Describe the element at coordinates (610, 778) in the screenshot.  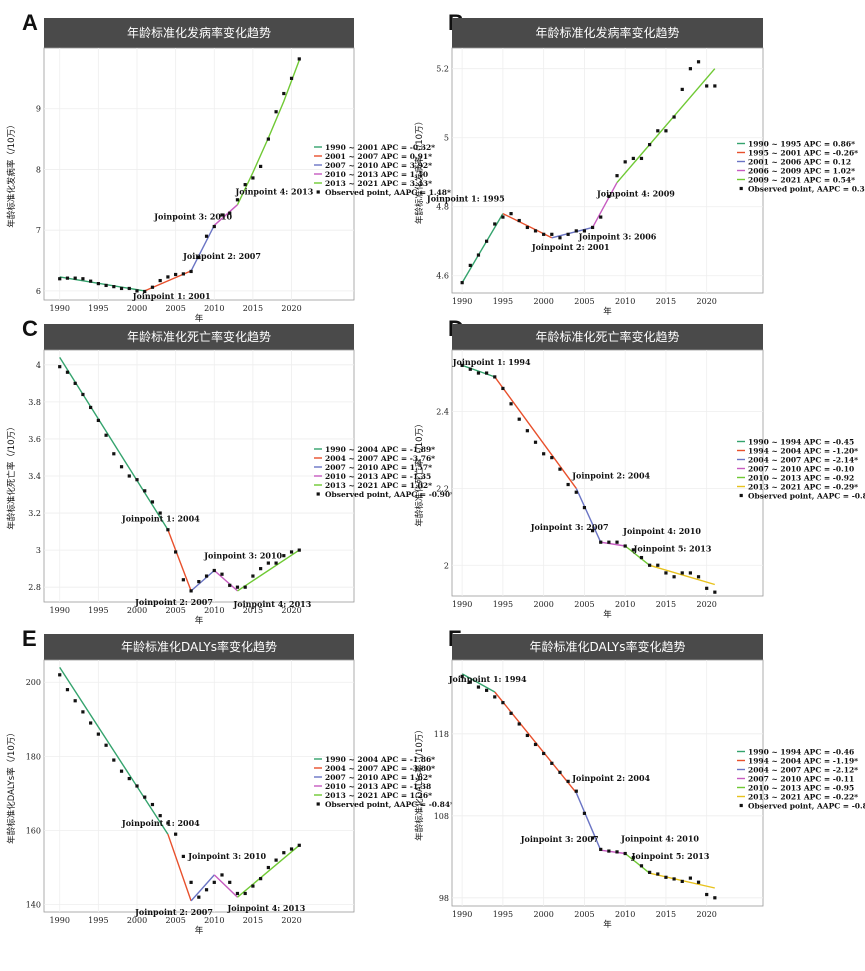
I see `joinpoint-label: Joinpoint 2: 2004` at that location.